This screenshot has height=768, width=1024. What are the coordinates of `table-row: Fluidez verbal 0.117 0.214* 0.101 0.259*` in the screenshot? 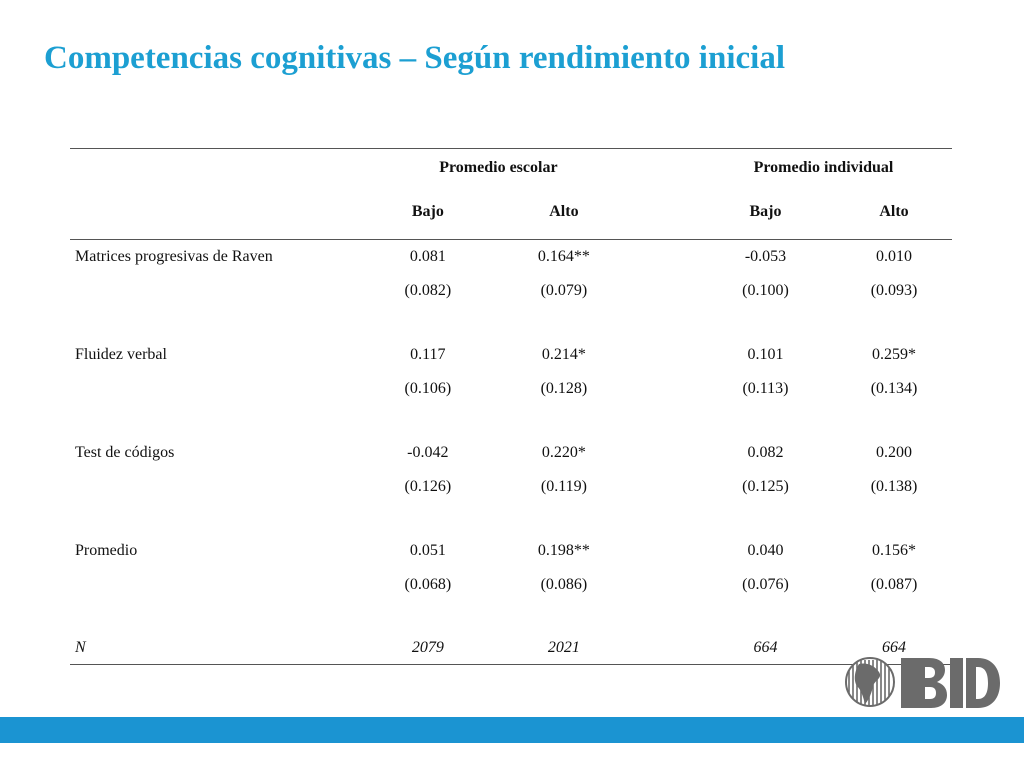 It's located at (511, 355).